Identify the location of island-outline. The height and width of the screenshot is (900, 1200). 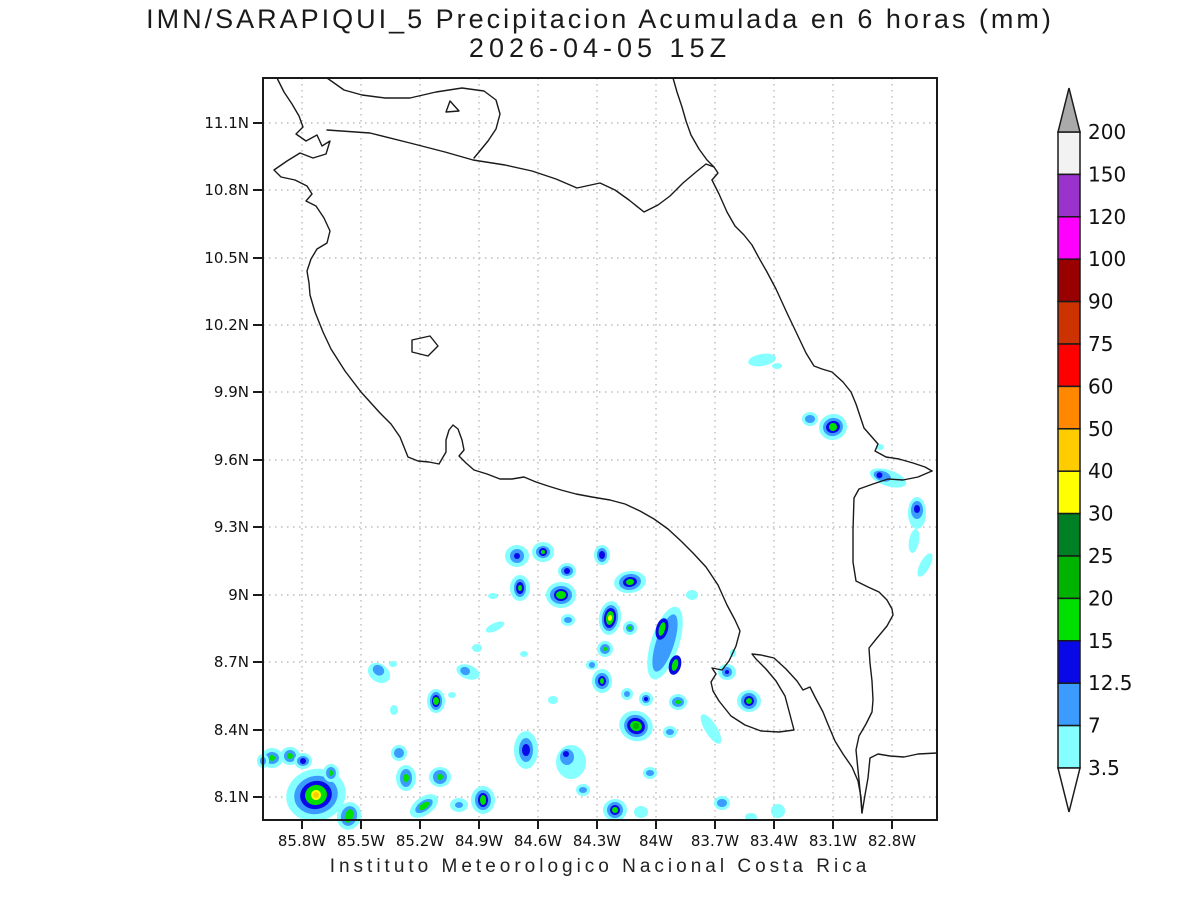
(452, 106).